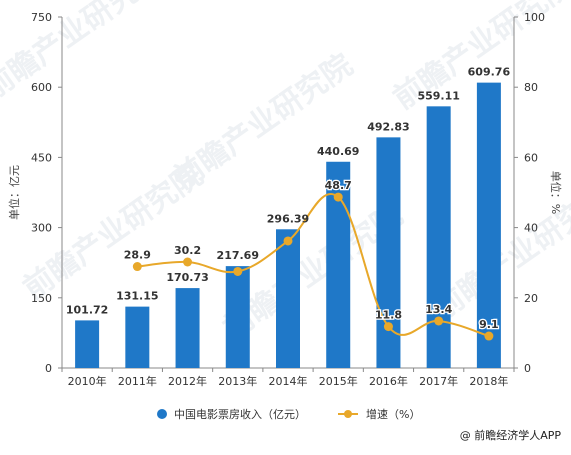 The height and width of the screenshot is (455, 571). Describe the element at coordinates (338, 381) in the screenshot. I see `x-tick-label: 2015年` at that location.